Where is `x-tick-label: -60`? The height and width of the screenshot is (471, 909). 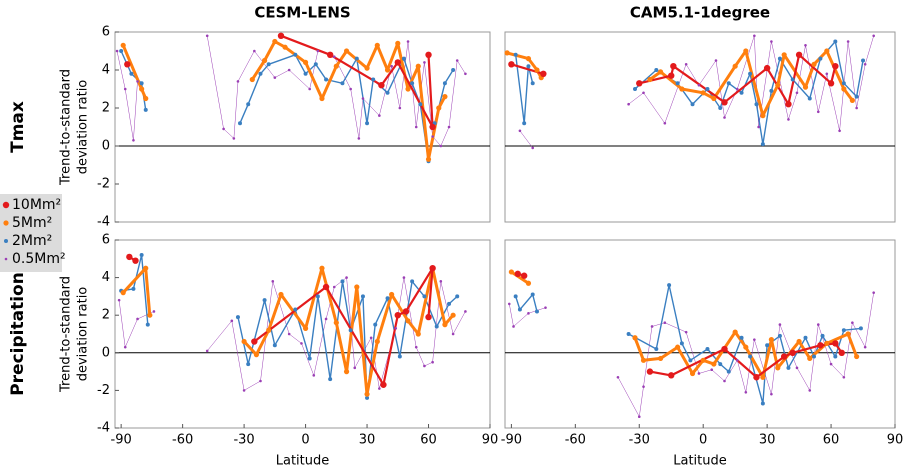 x-tick-label: -60 is located at coordinates (182, 440).